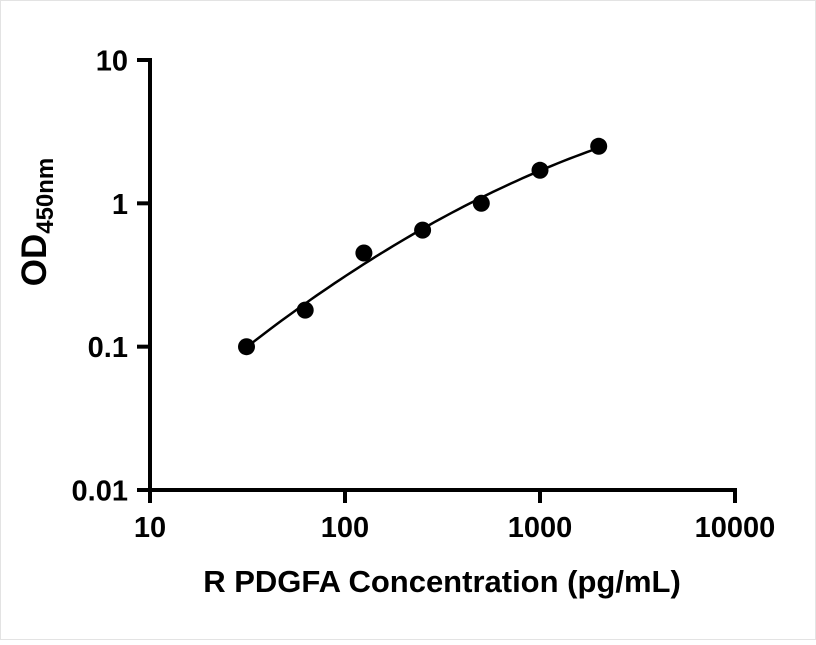 The height and width of the screenshot is (645, 816). Describe the element at coordinates (45, 196) in the screenshot. I see `y-axis-title-subscript: 450nm` at that location.